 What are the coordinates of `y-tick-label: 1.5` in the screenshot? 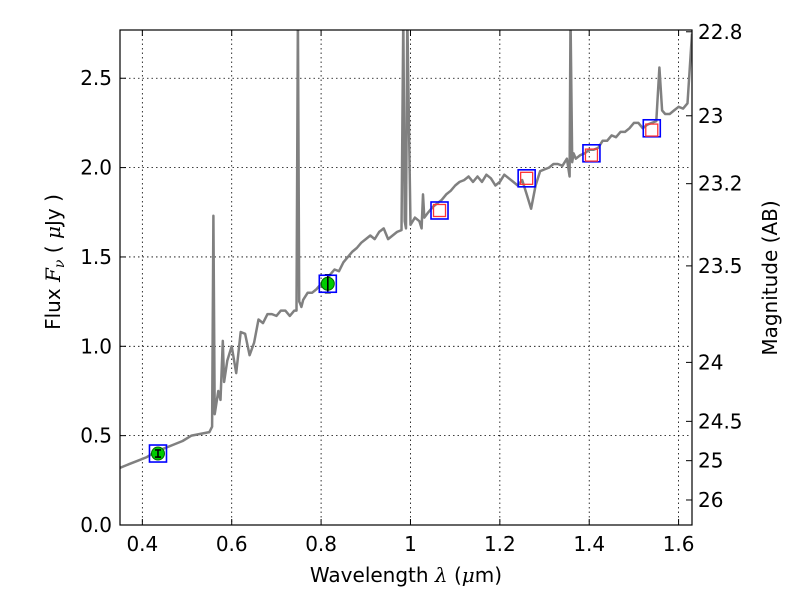 It's located at (96, 257).